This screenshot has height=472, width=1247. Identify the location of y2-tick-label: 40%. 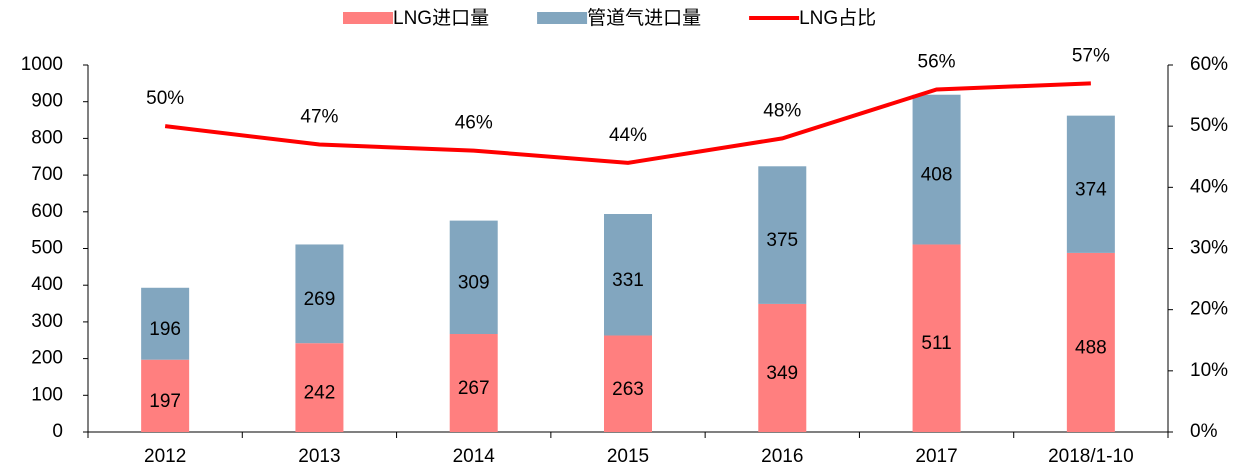
(1209, 186).